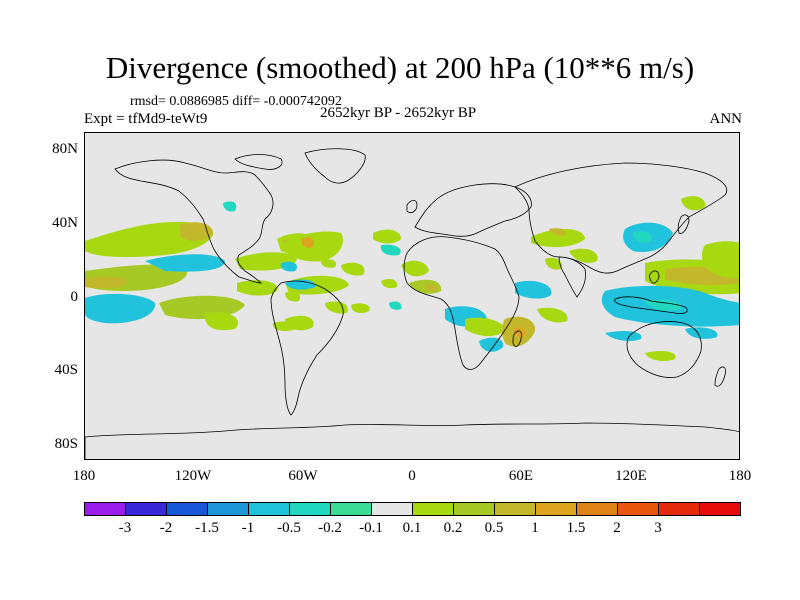 This screenshot has height=600, width=800. Describe the element at coordinates (371, 528) in the screenshot. I see `colorbar-tick-label: -0.1` at that location.